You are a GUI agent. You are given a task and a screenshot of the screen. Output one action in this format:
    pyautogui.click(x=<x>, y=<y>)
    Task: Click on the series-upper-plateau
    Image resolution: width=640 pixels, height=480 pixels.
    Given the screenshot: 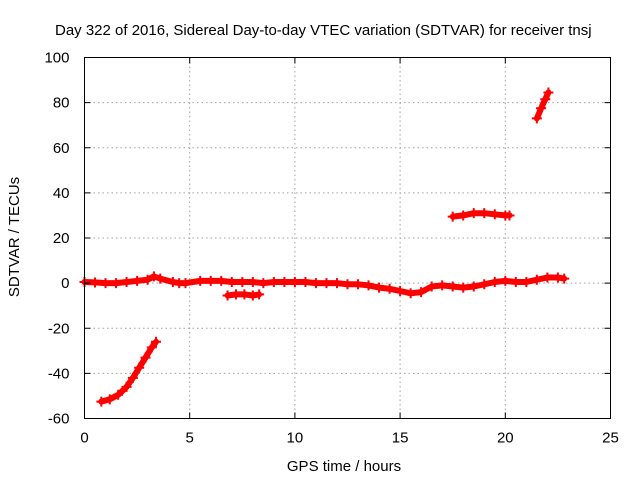 What is the action you would take?
    pyautogui.click(x=481, y=215)
    